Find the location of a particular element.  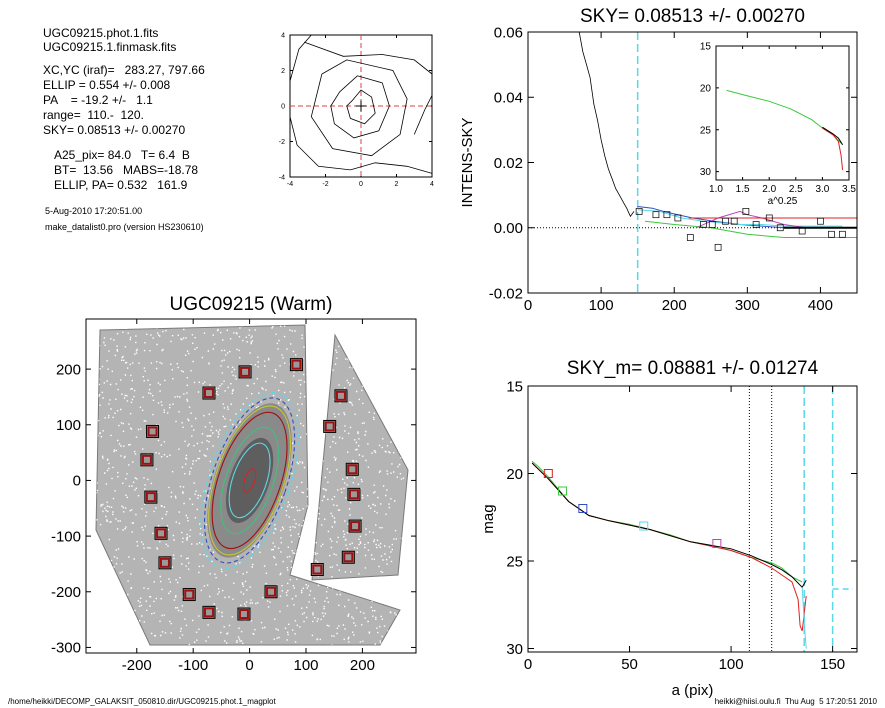

x-tick-label: -4 is located at coordinates (290, 184).